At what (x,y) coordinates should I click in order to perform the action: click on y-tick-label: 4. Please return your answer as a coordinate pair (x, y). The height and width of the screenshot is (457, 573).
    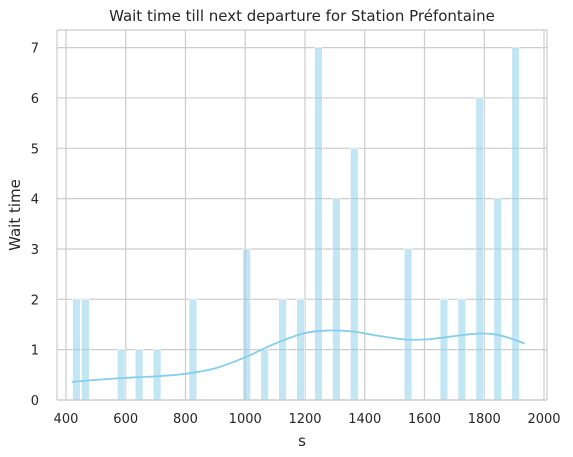
    Looking at the image, I should click on (35, 200).